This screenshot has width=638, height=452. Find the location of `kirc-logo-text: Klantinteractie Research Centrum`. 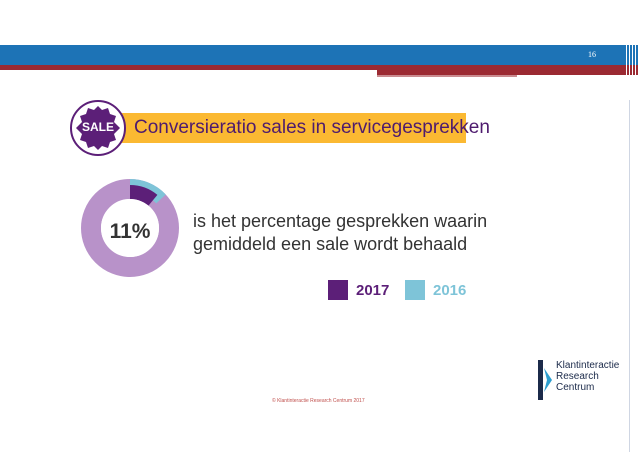

kirc-logo-text: Klantinteractie Research Centrum is located at coordinates (587, 376).